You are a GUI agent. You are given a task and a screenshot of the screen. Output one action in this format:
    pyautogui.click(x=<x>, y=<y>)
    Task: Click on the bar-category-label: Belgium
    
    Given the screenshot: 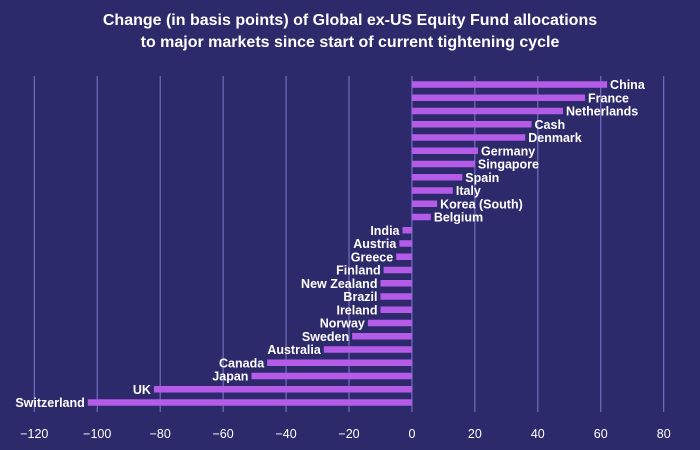 What is the action you would take?
    pyautogui.click(x=458, y=218)
    